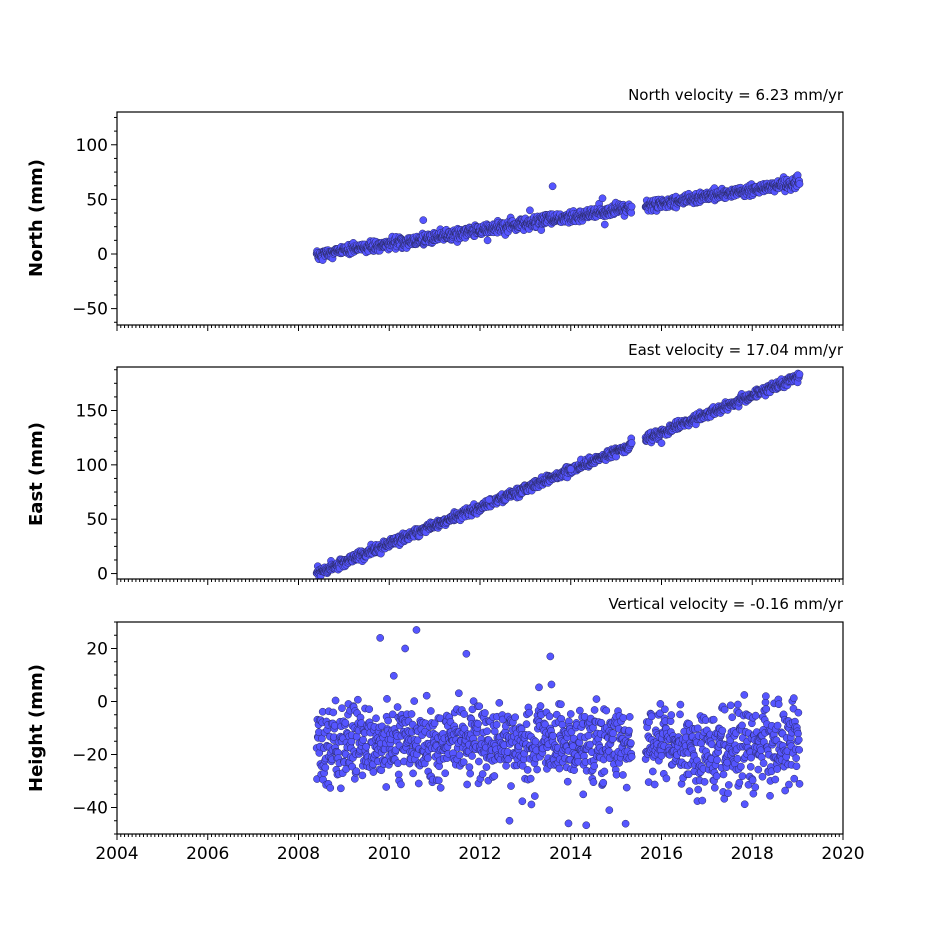  What do you see at coordinates (92, 146) in the screenshot?
I see `north-y-tick-label: 100` at bounding box center [92, 146].